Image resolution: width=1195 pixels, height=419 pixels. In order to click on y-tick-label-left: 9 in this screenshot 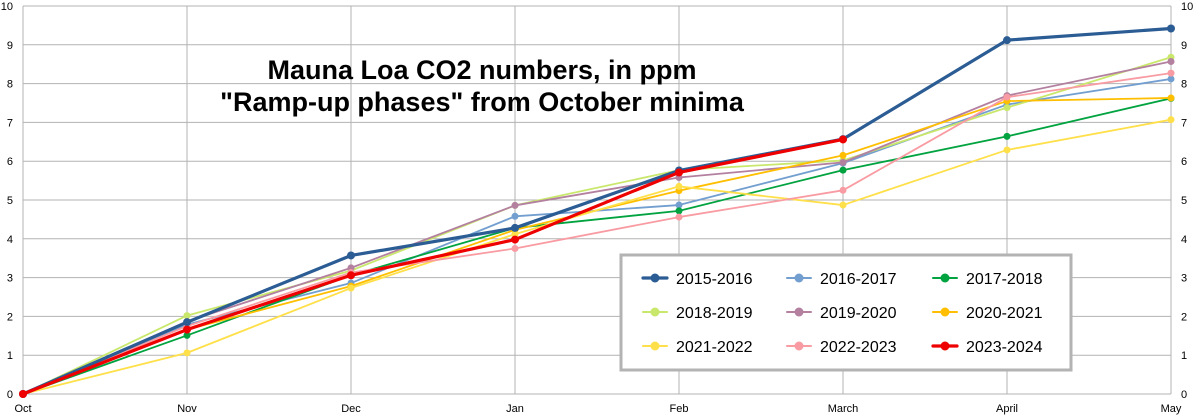, I will do `click(10, 46)`.